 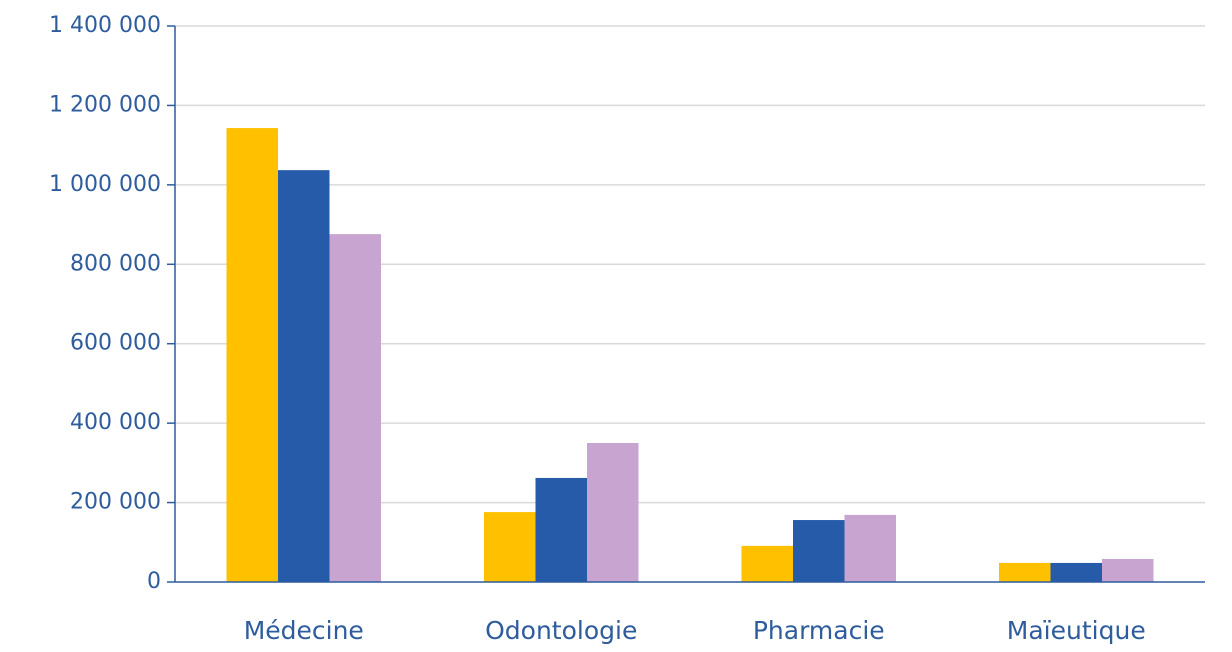 What do you see at coordinates (105, 104) in the screenshot?
I see `y-tick-label: 1 200 000` at bounding box center [105, 104].